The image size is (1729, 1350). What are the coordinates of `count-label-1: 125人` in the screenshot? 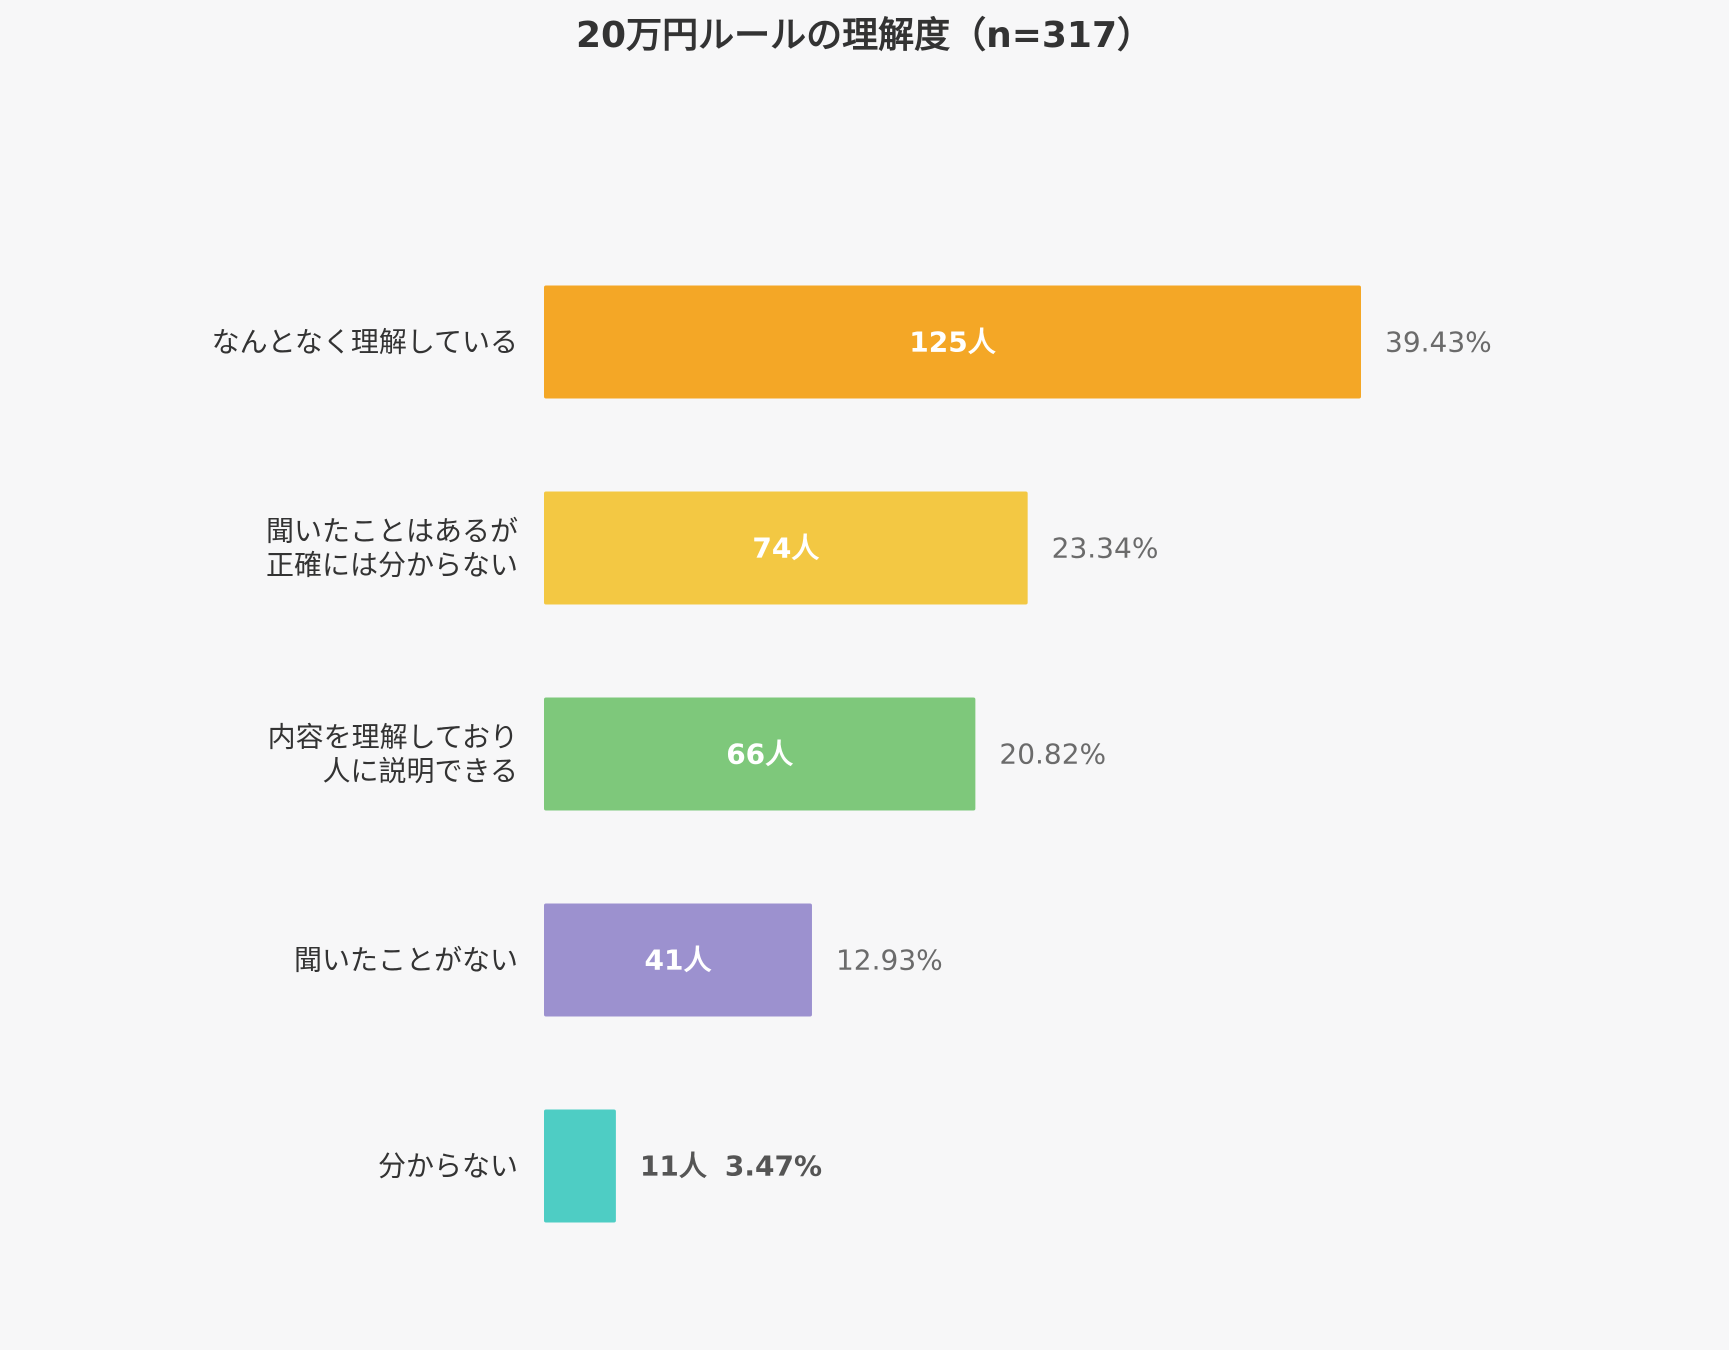 It's located at (952, 342).